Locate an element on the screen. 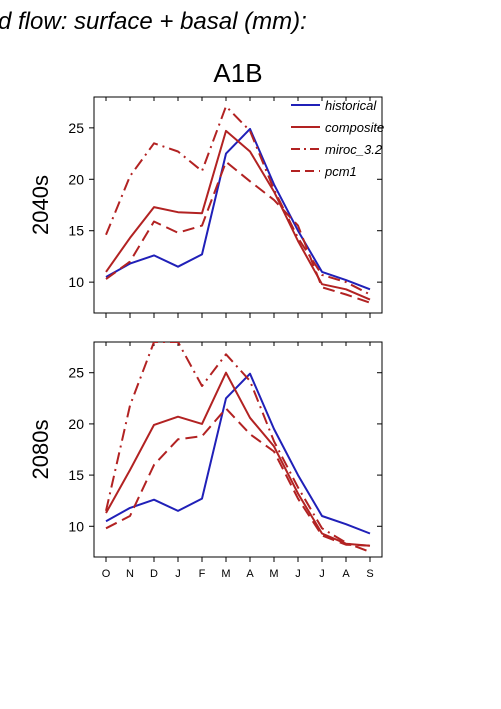  legend: historical composite miroc_3.2 pcm1 is located at coordinates (337, 138).